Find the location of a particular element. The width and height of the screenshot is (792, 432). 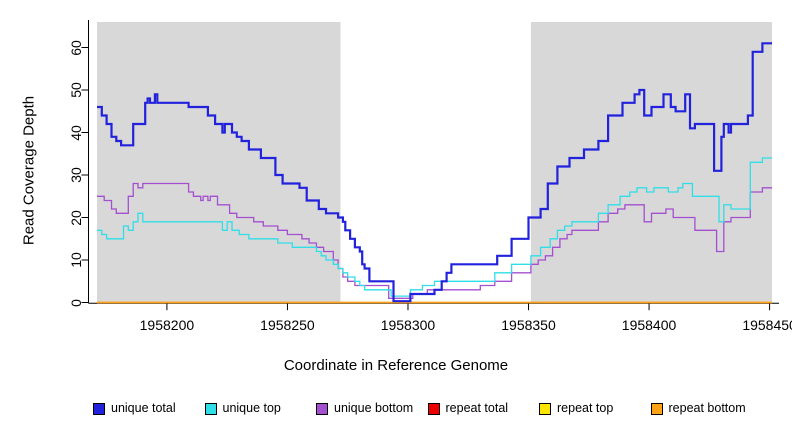

y-axis-title: Read Coverage Depth is located at coordinates (29, 170).